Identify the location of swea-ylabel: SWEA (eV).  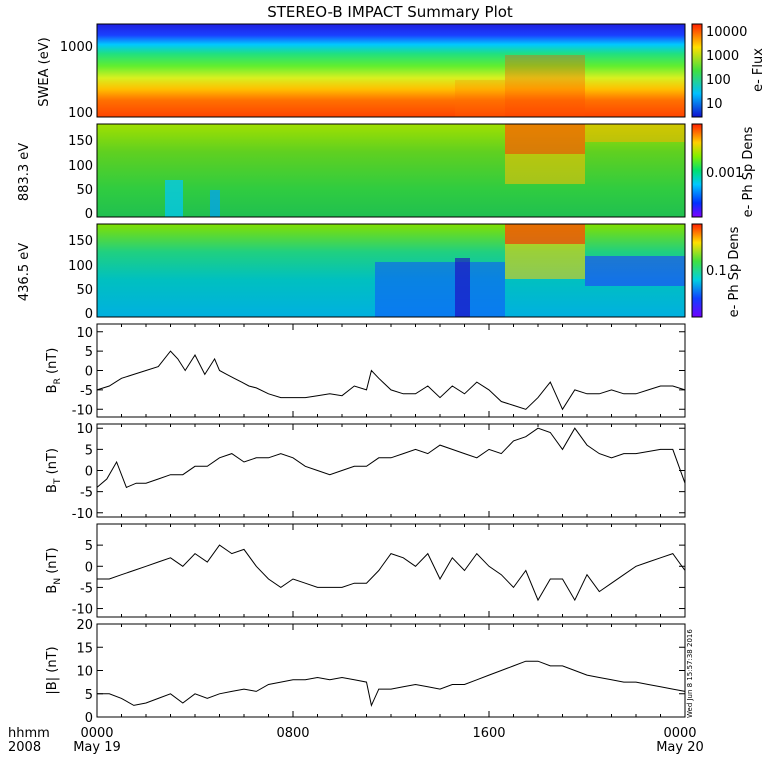
(44, 71).